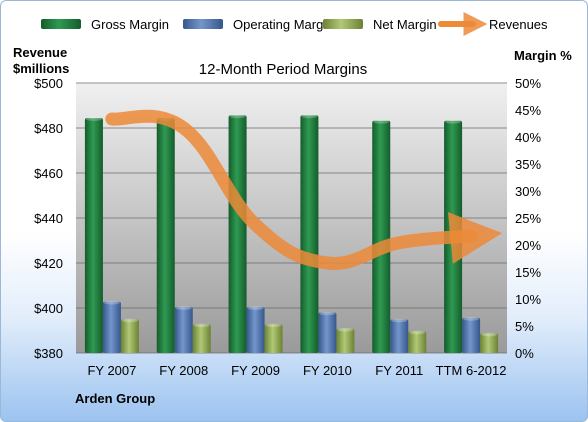  What do you see at coordinates (528, 110) in the screenshot?
I see `right-tick-label: 45%` at bounding box center [528, 110].